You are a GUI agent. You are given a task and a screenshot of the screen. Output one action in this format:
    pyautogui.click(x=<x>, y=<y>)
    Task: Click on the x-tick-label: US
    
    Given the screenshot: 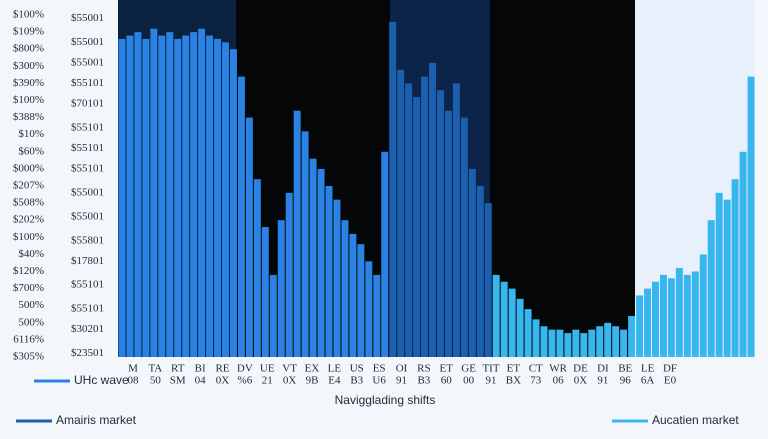 What is the action you would take?
    pyautogui.click(x=357, y=369)
    